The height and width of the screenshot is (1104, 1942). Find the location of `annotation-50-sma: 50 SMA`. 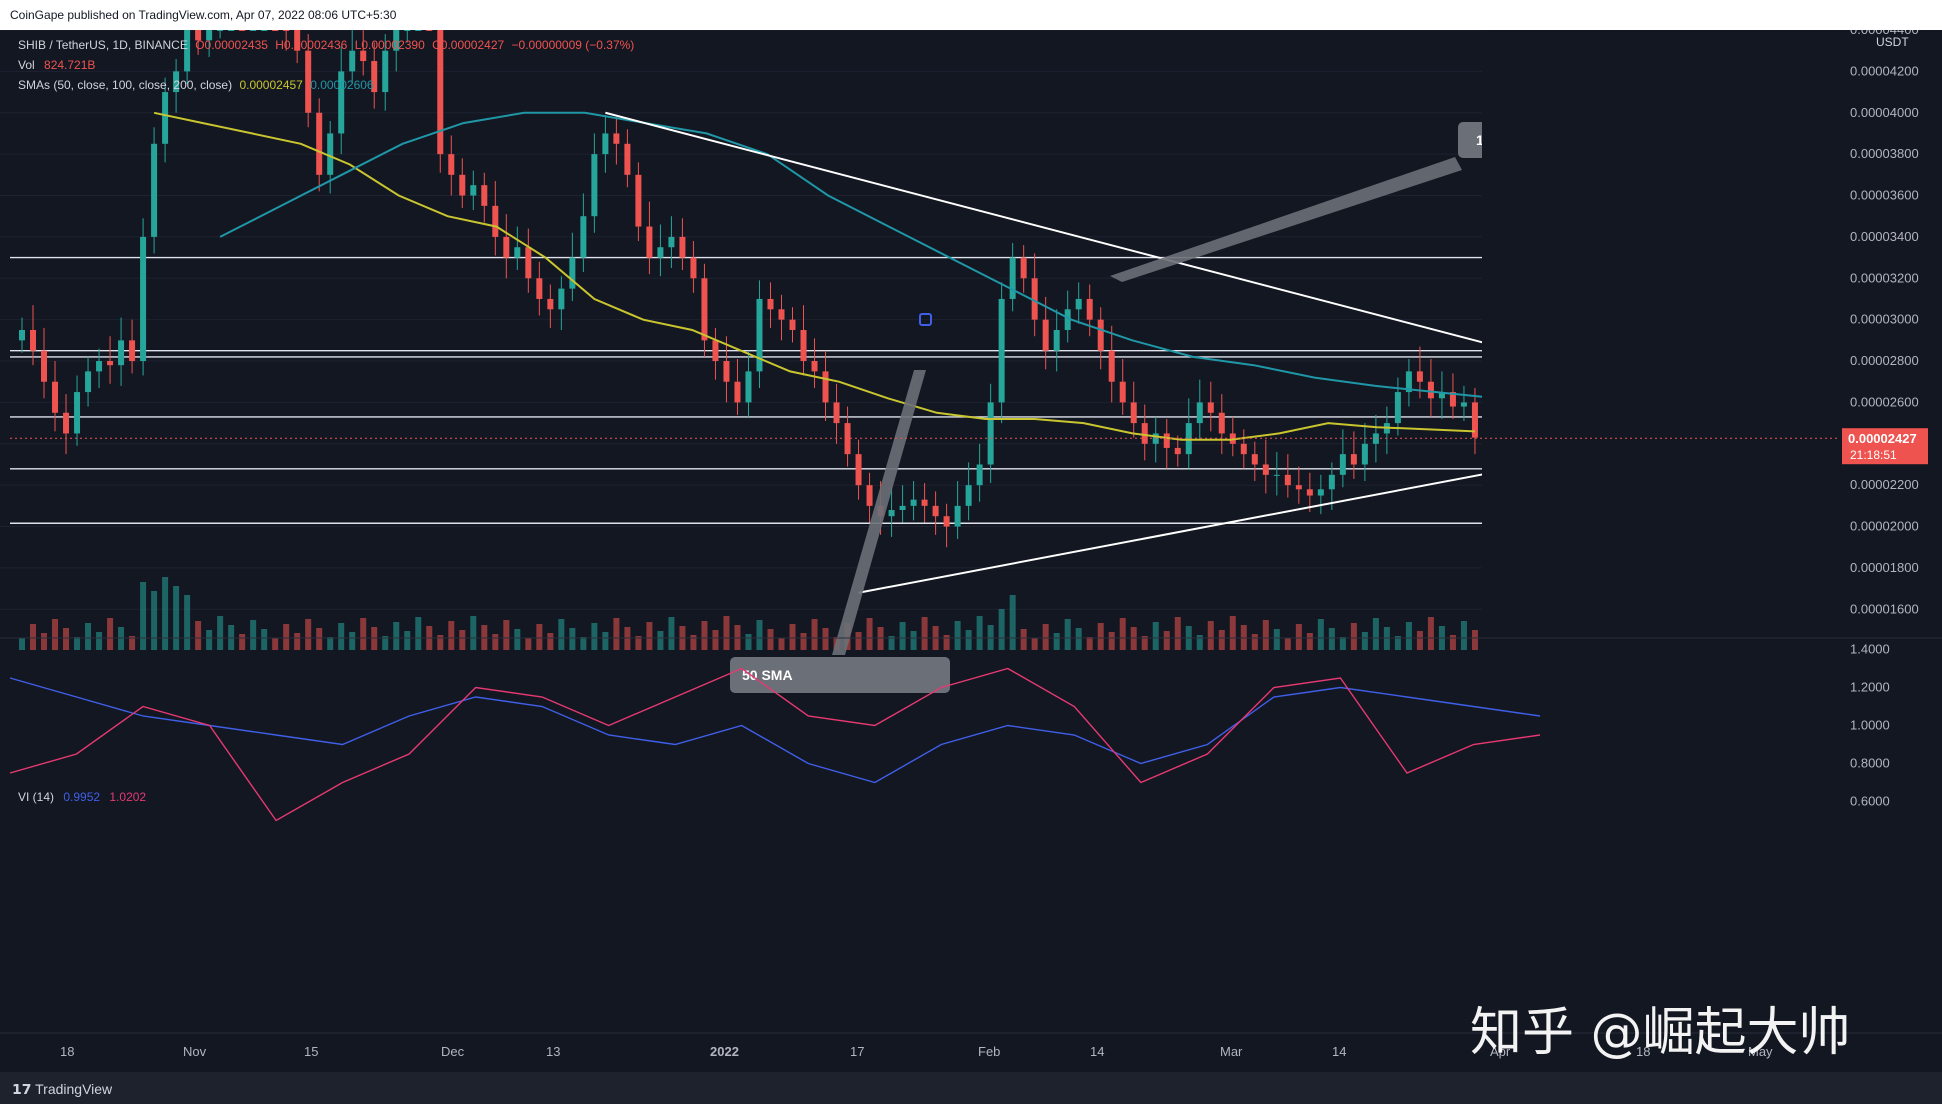

annotation-50-sma: 50 SMA is located at coordinates (767, 675).